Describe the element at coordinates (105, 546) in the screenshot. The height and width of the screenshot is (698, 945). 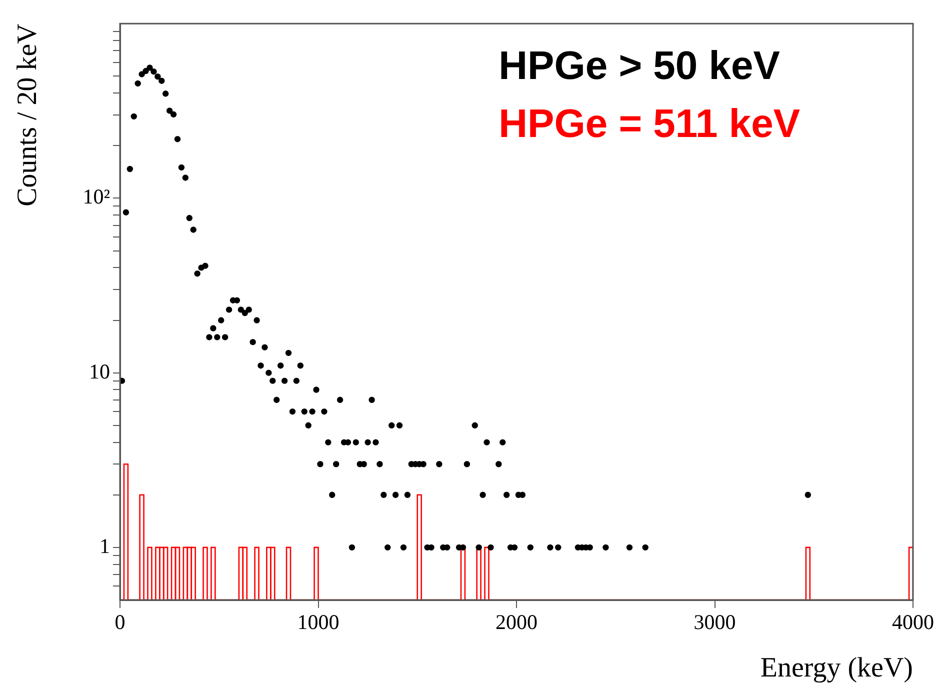
I see `y-tick-label: 1` at that location.